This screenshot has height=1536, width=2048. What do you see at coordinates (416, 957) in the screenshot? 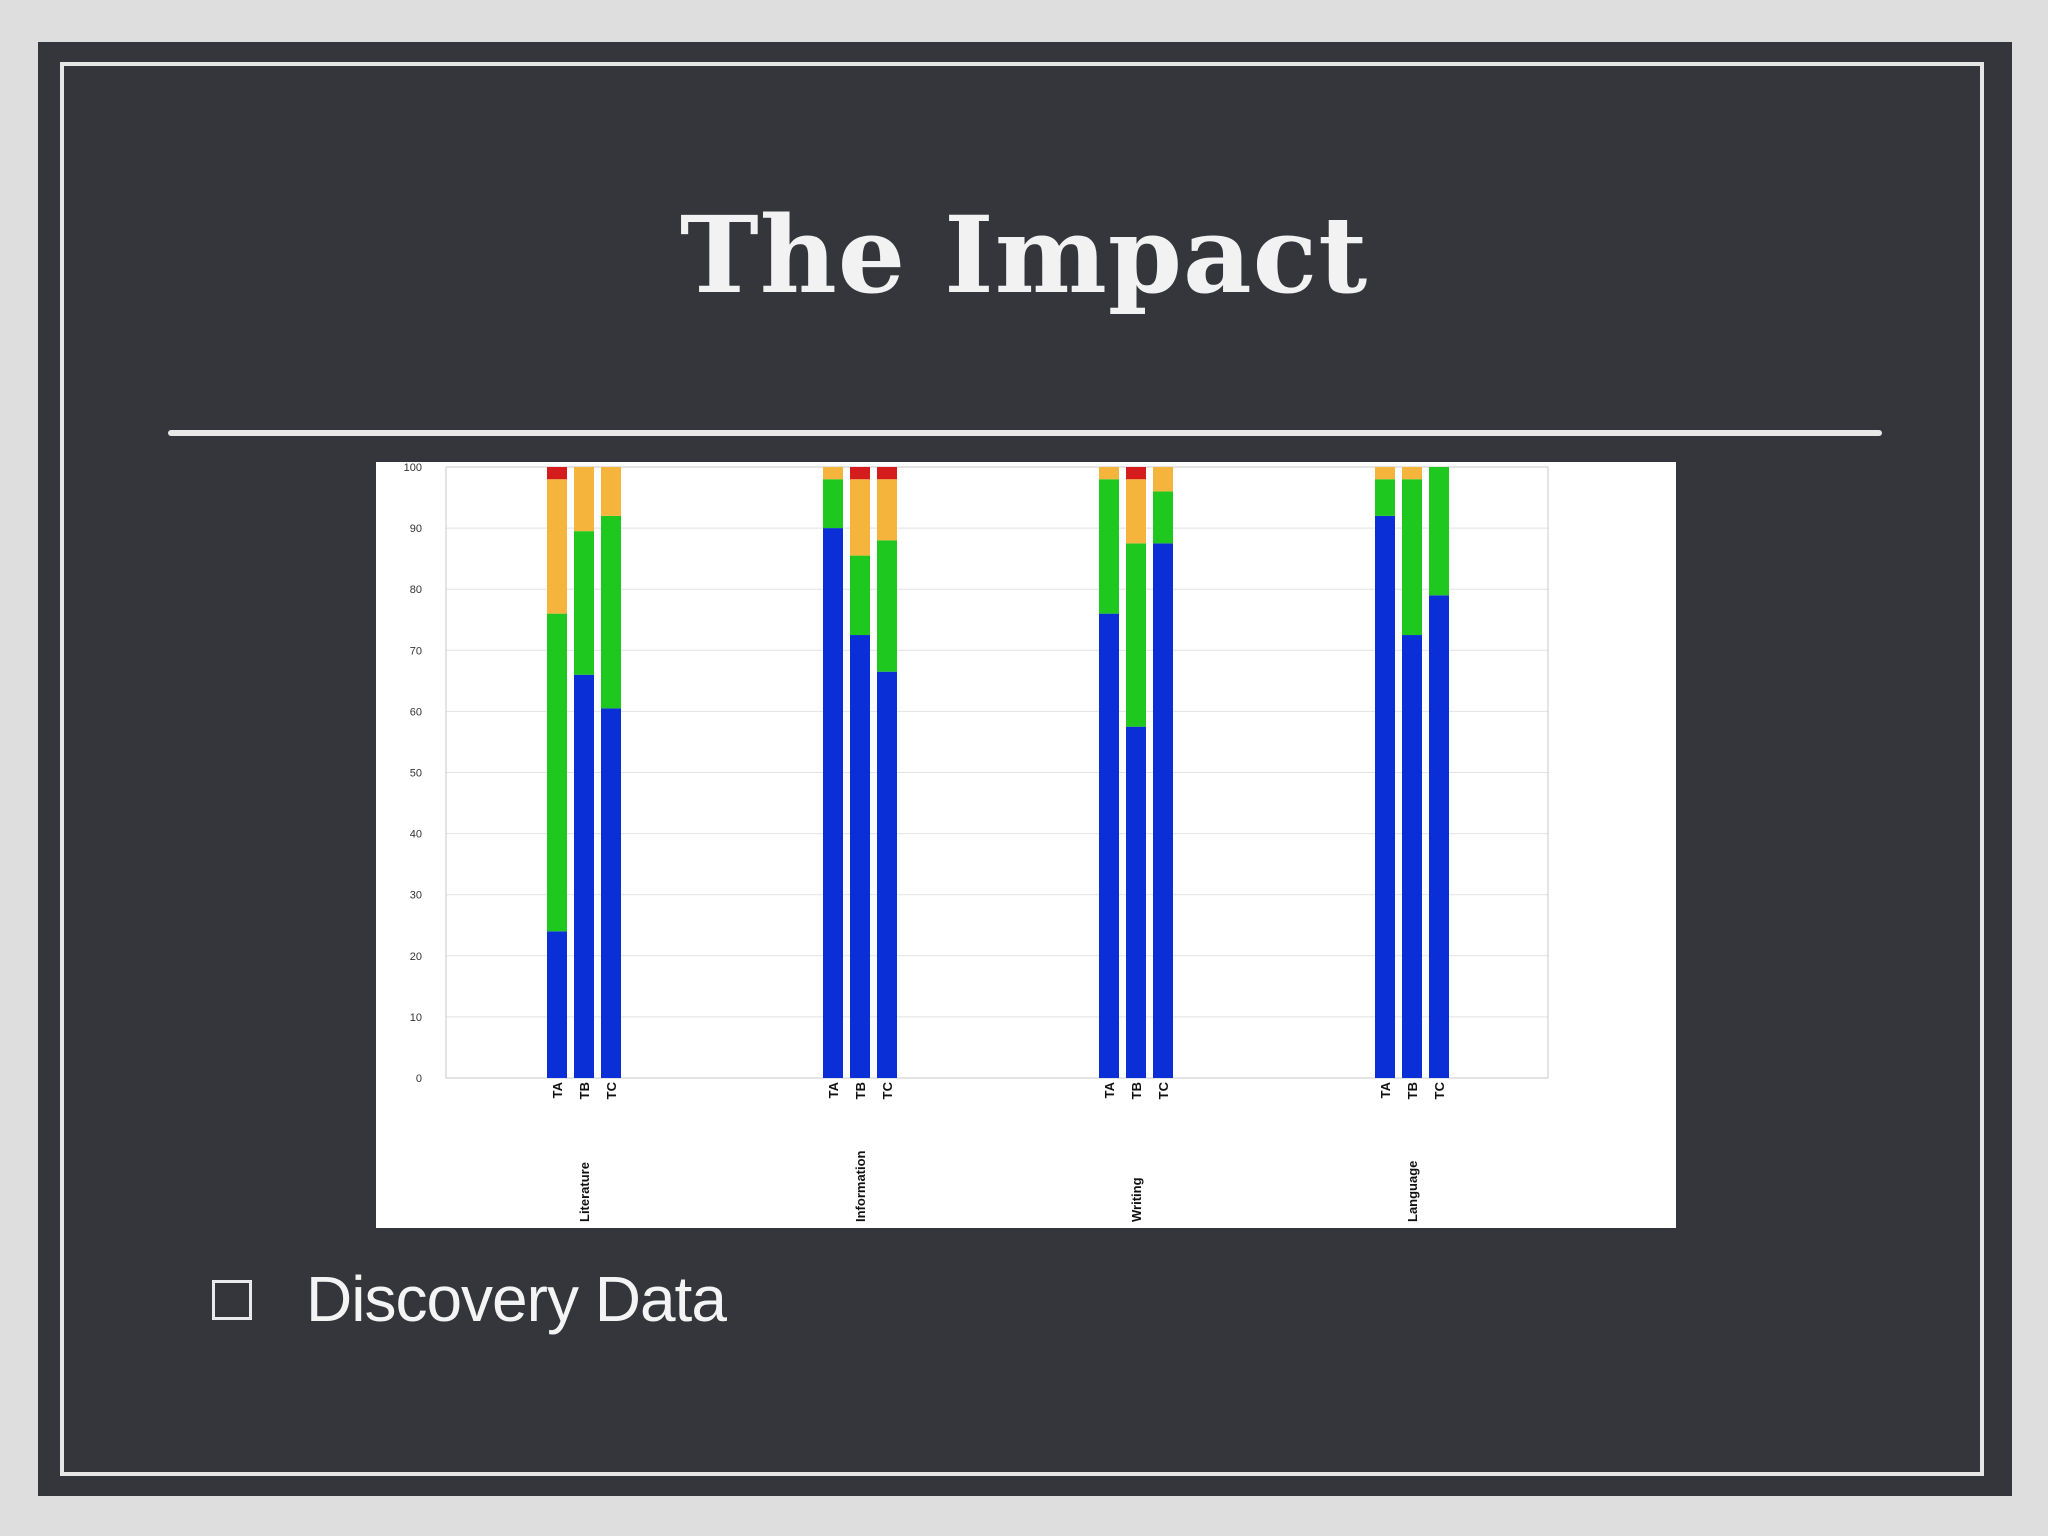
I see `y-tick-label: 20` at bounding box center [416, 957].